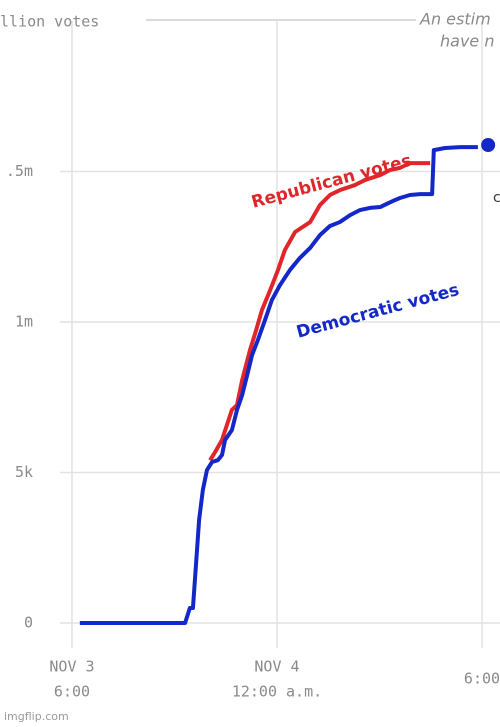 The image size is (500, 727). What do you see at coordinates (496, 198) in the screenshot?
I see `annotation: c` at bounding box center [496, 198].